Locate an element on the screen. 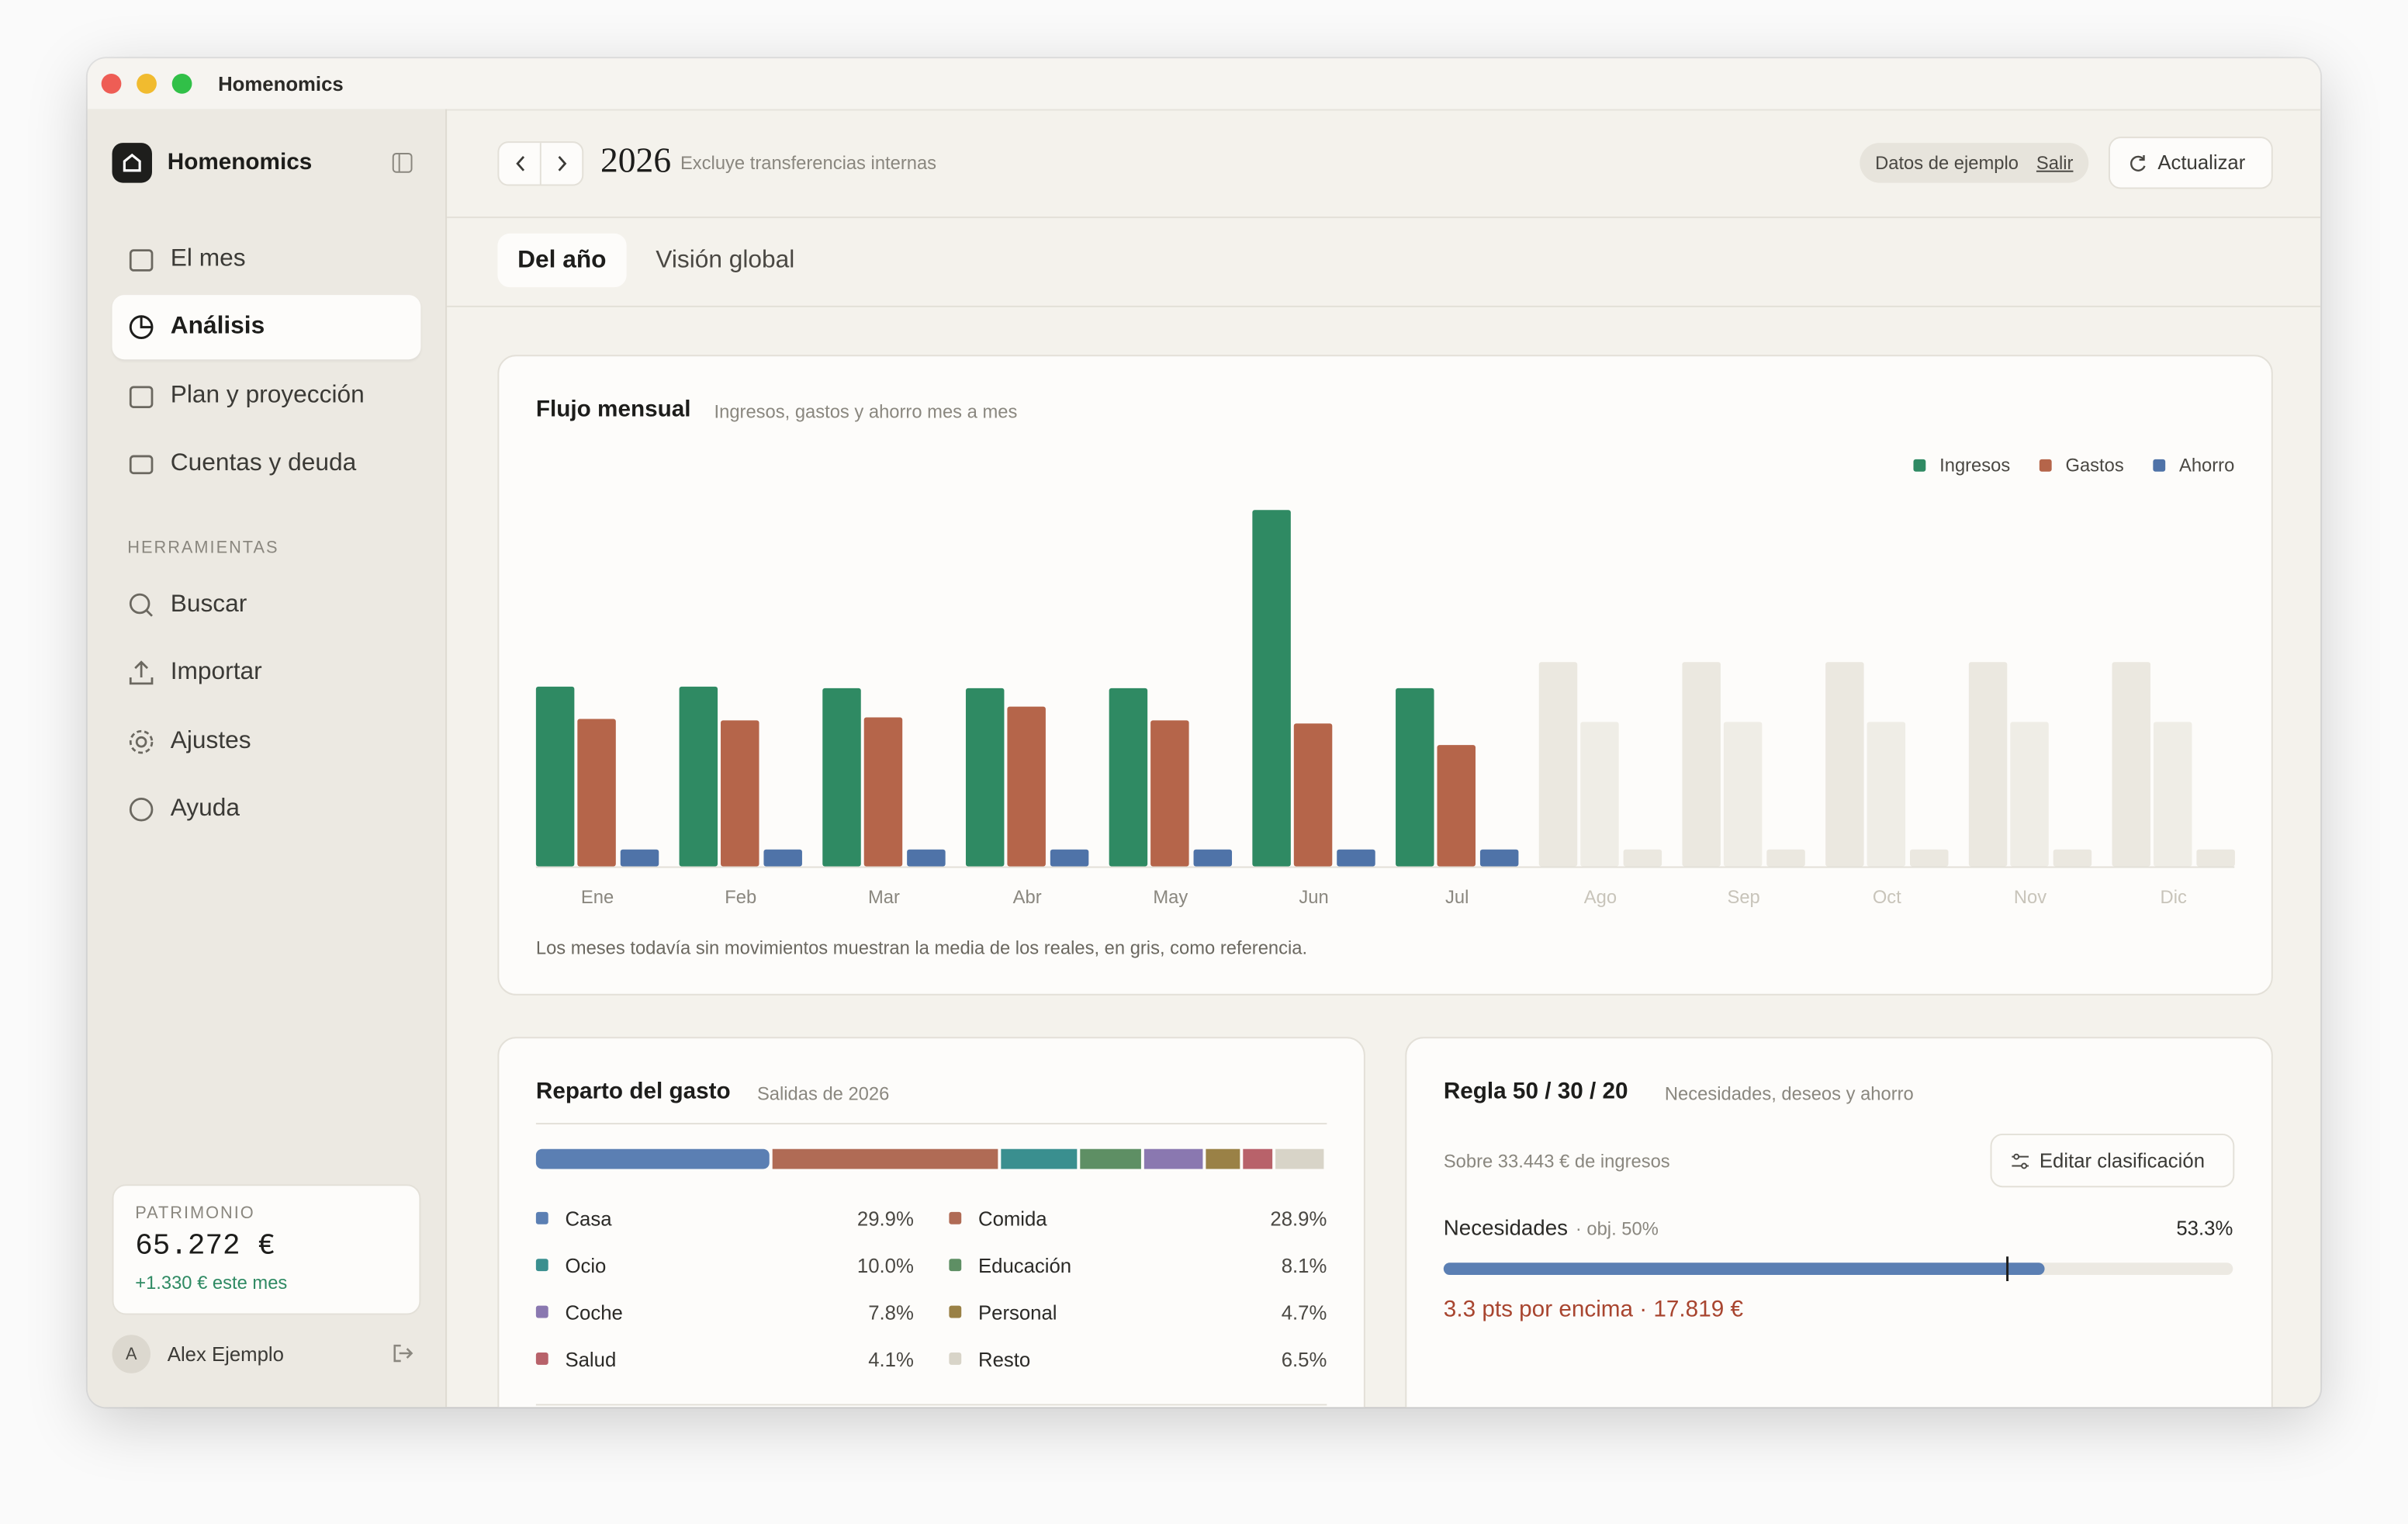  nav-item: Ayuda is located at coordinates (266, 810).